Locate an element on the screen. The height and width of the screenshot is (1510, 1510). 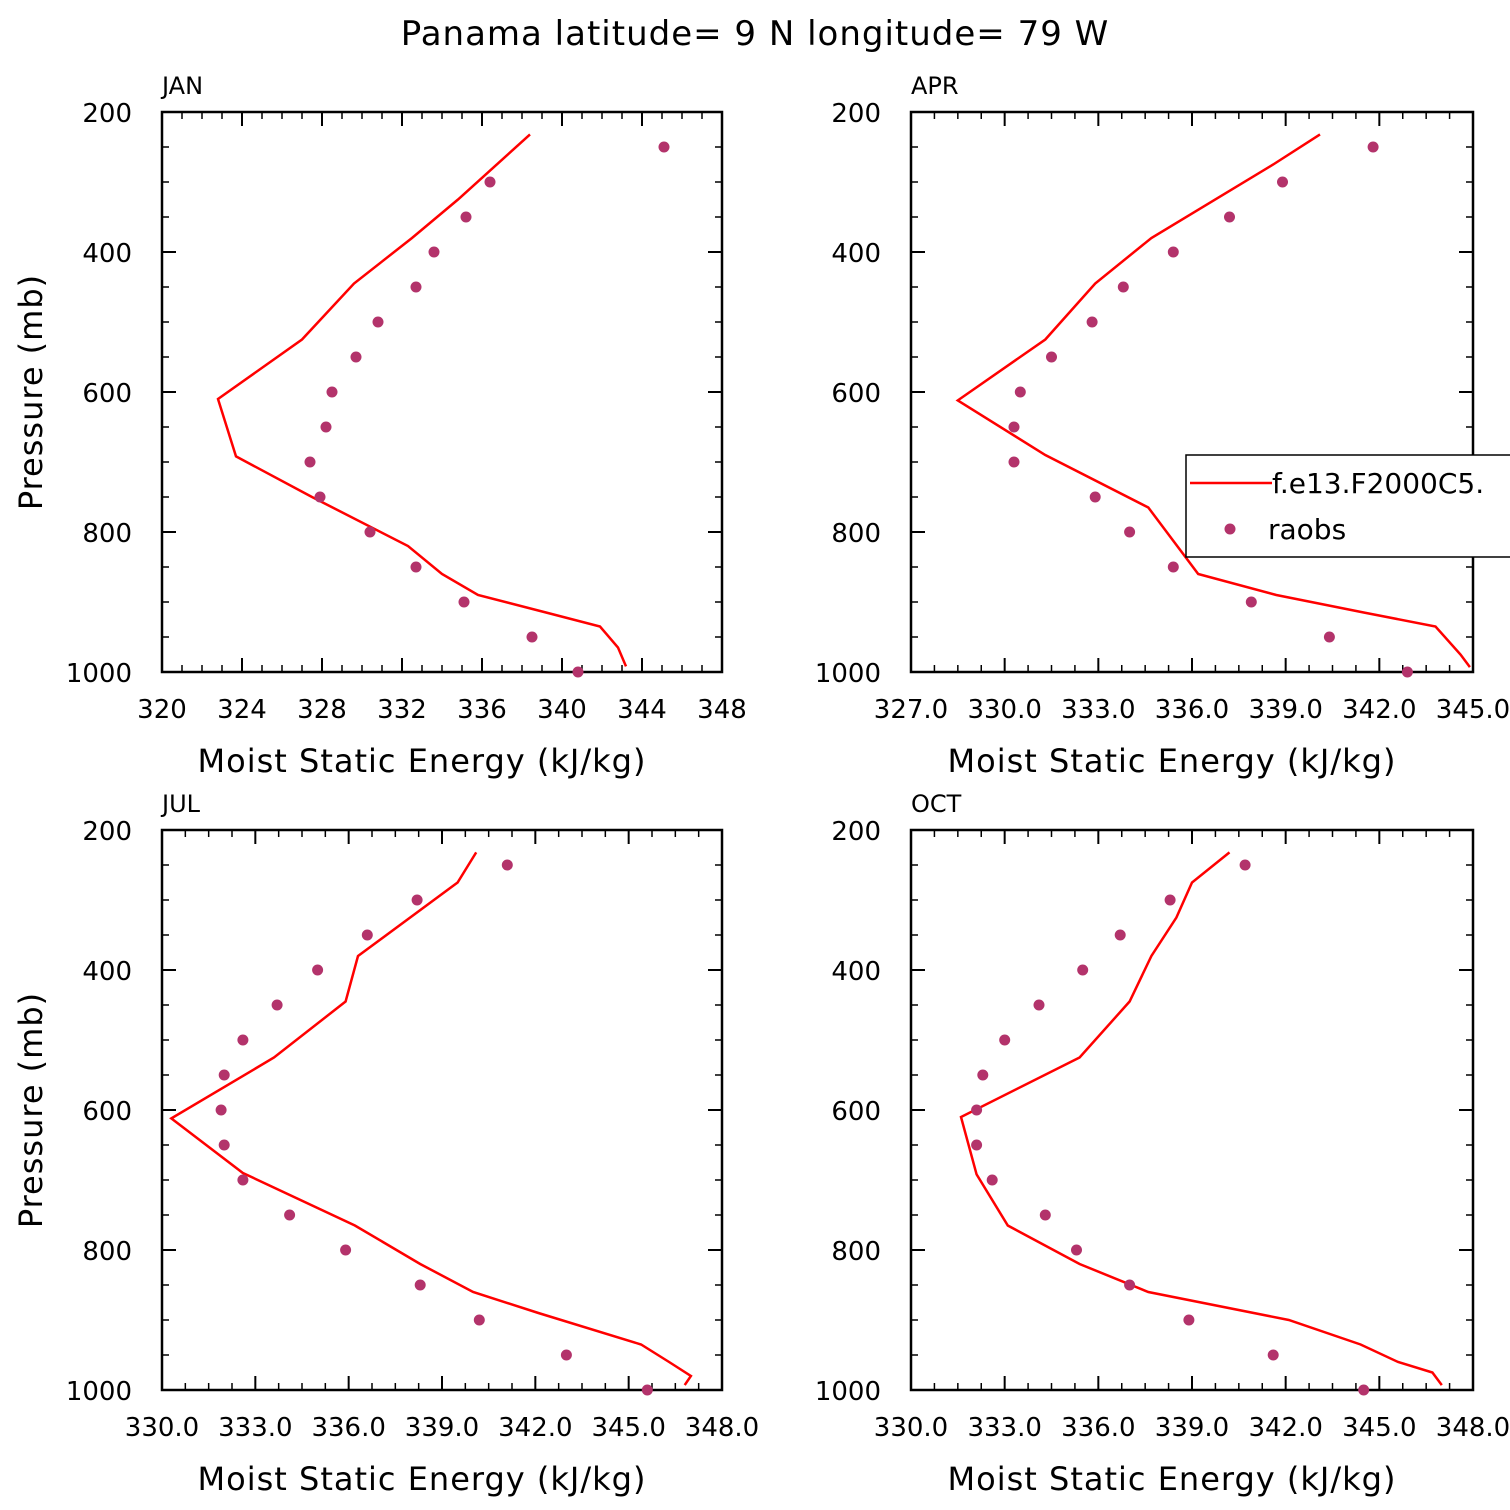
x-tick-label: 324 is located at coordinates (242, 710).